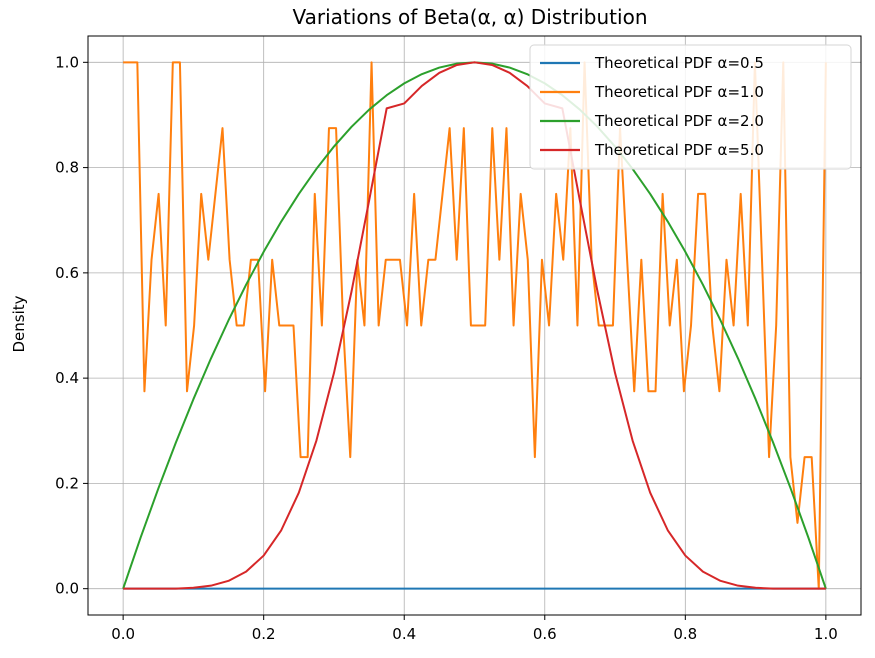 This screenshot has height=658, width=875. Describe the element at coordinates (679, 63) in the screenshot. I see `legend-label-0: Theoretical PDF α=0.5` at that location.